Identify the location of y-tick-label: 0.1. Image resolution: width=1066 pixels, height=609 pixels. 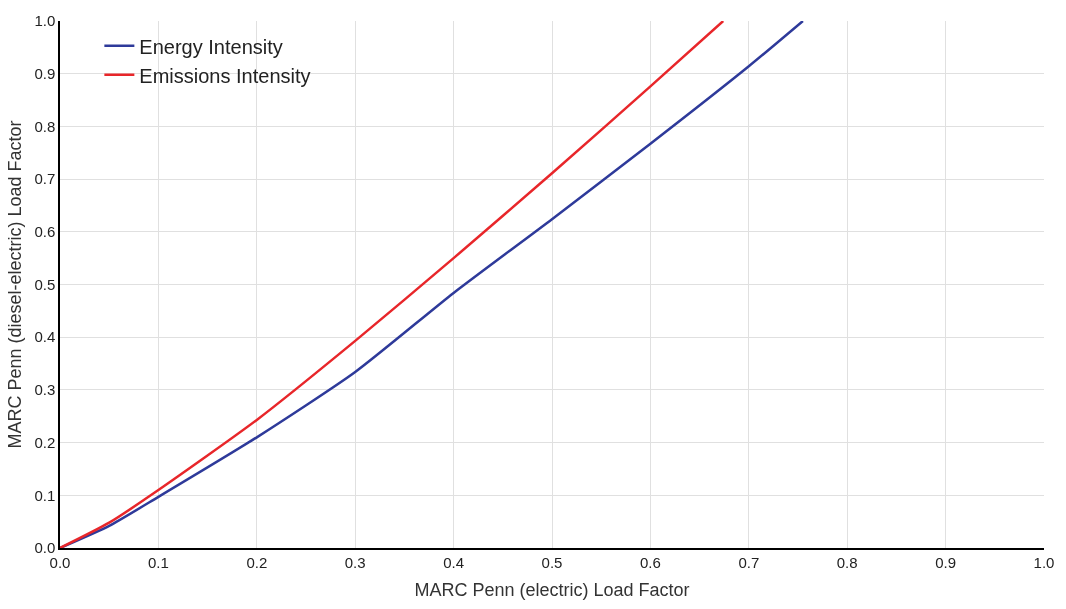
(45, 495).